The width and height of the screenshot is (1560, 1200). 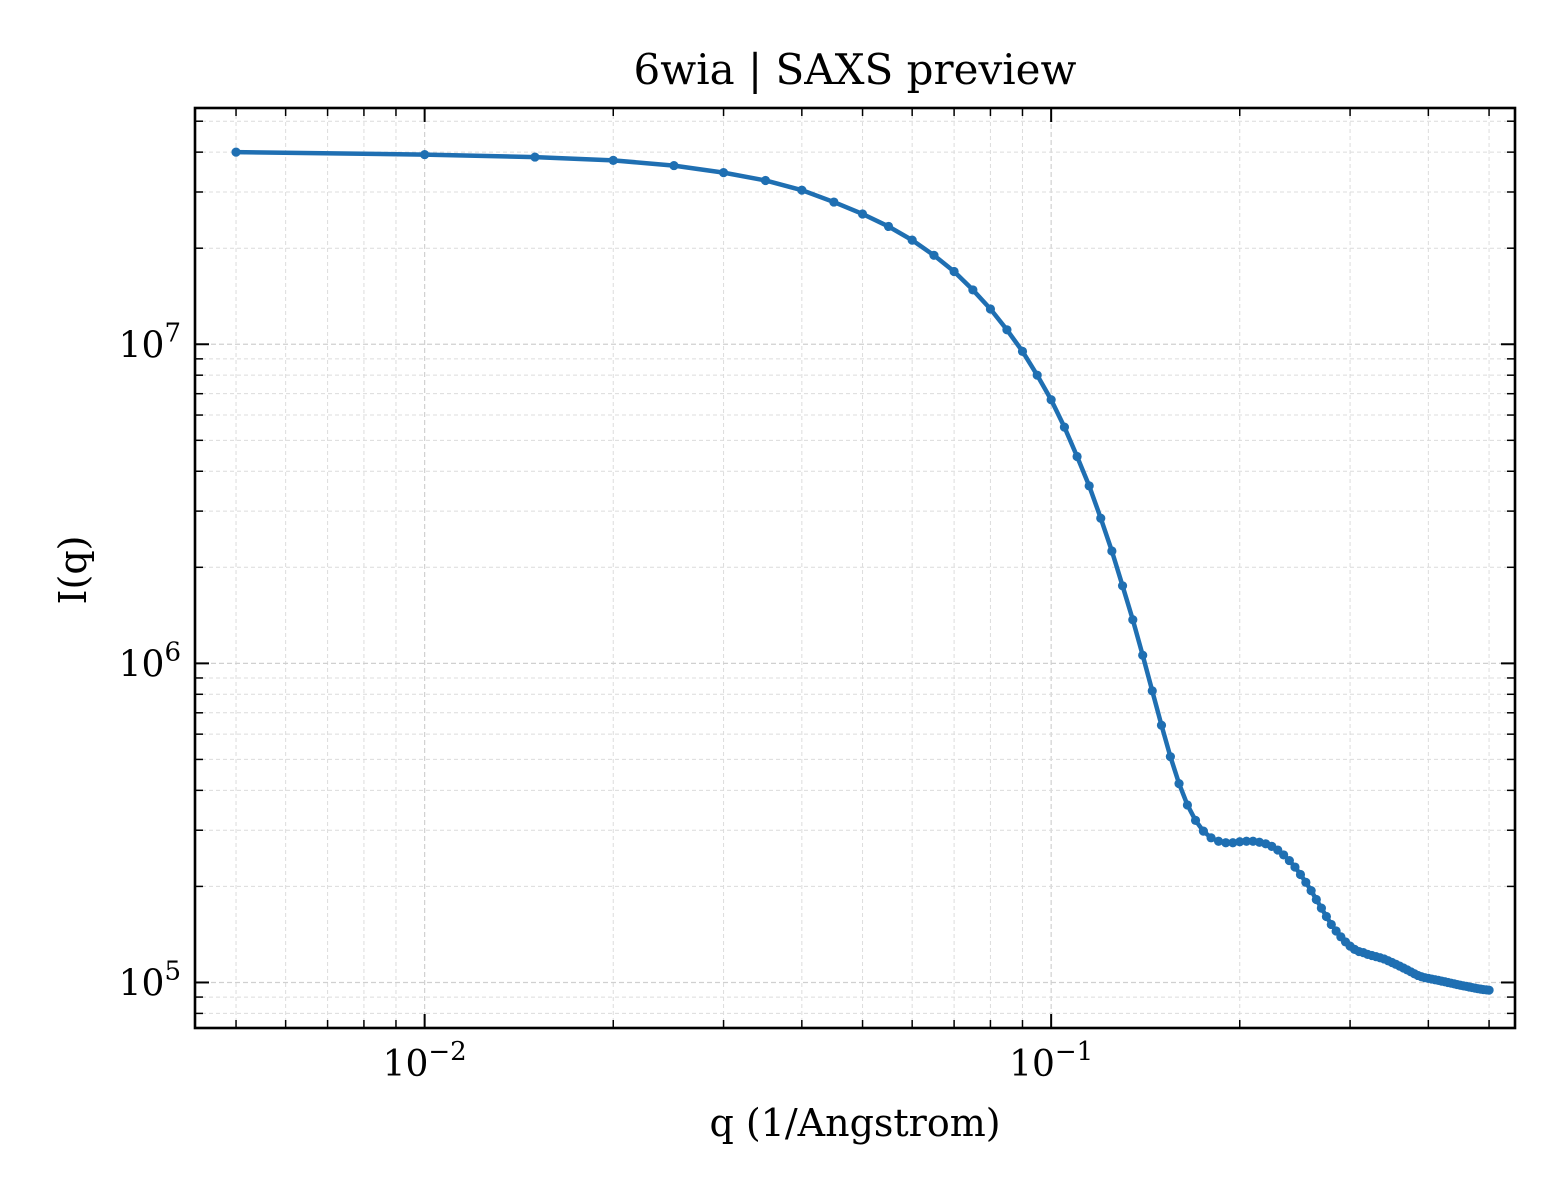 I want to click on chart-title: 6wia | SAXS preview, so click(x=855, y=69).